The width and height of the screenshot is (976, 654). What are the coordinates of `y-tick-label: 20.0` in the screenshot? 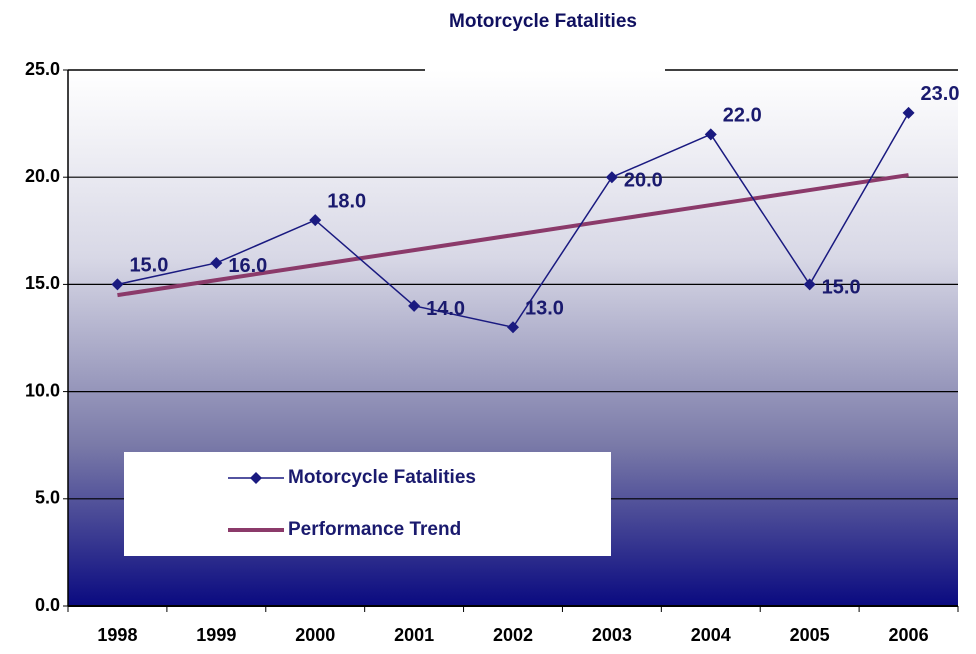 It's located at (42, 176).